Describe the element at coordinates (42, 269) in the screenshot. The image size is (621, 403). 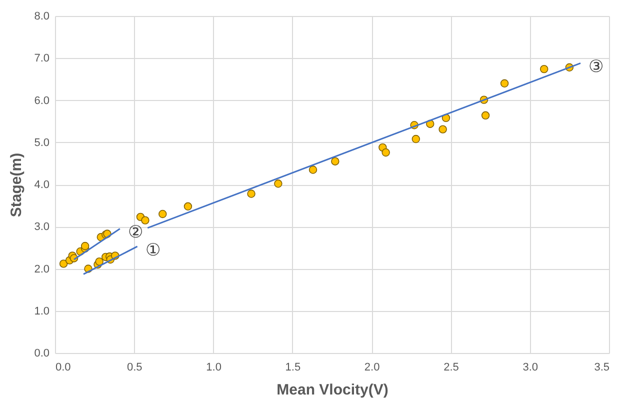
I see `y-tick-label: 2.0` at that location.